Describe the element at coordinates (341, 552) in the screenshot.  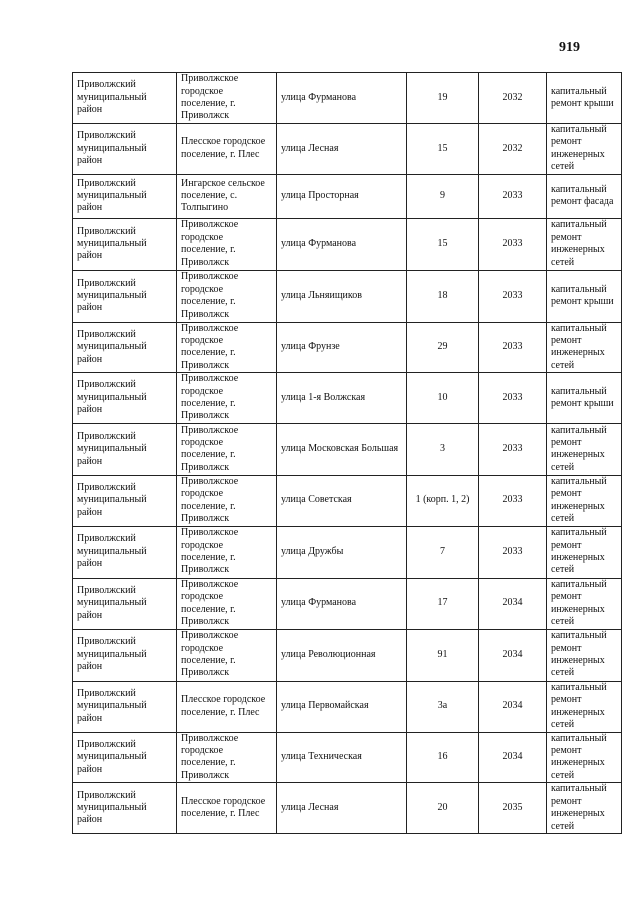
I see `street-cell: улица Дружбы` at that location.